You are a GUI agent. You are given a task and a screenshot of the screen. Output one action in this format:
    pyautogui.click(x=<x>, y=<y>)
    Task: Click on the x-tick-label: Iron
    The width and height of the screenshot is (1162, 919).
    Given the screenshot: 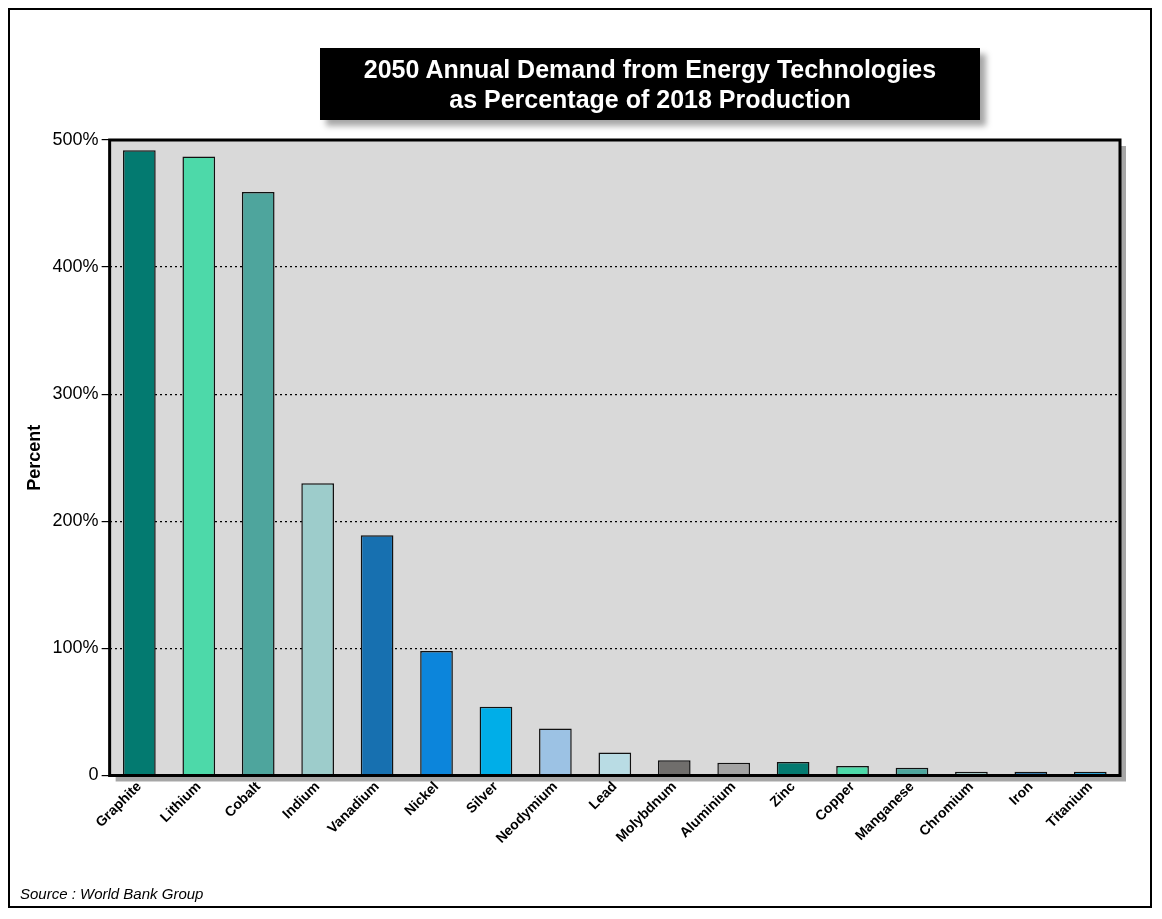 What is the action you would take?
    pyautogui.click(x=1020, y=792)
    